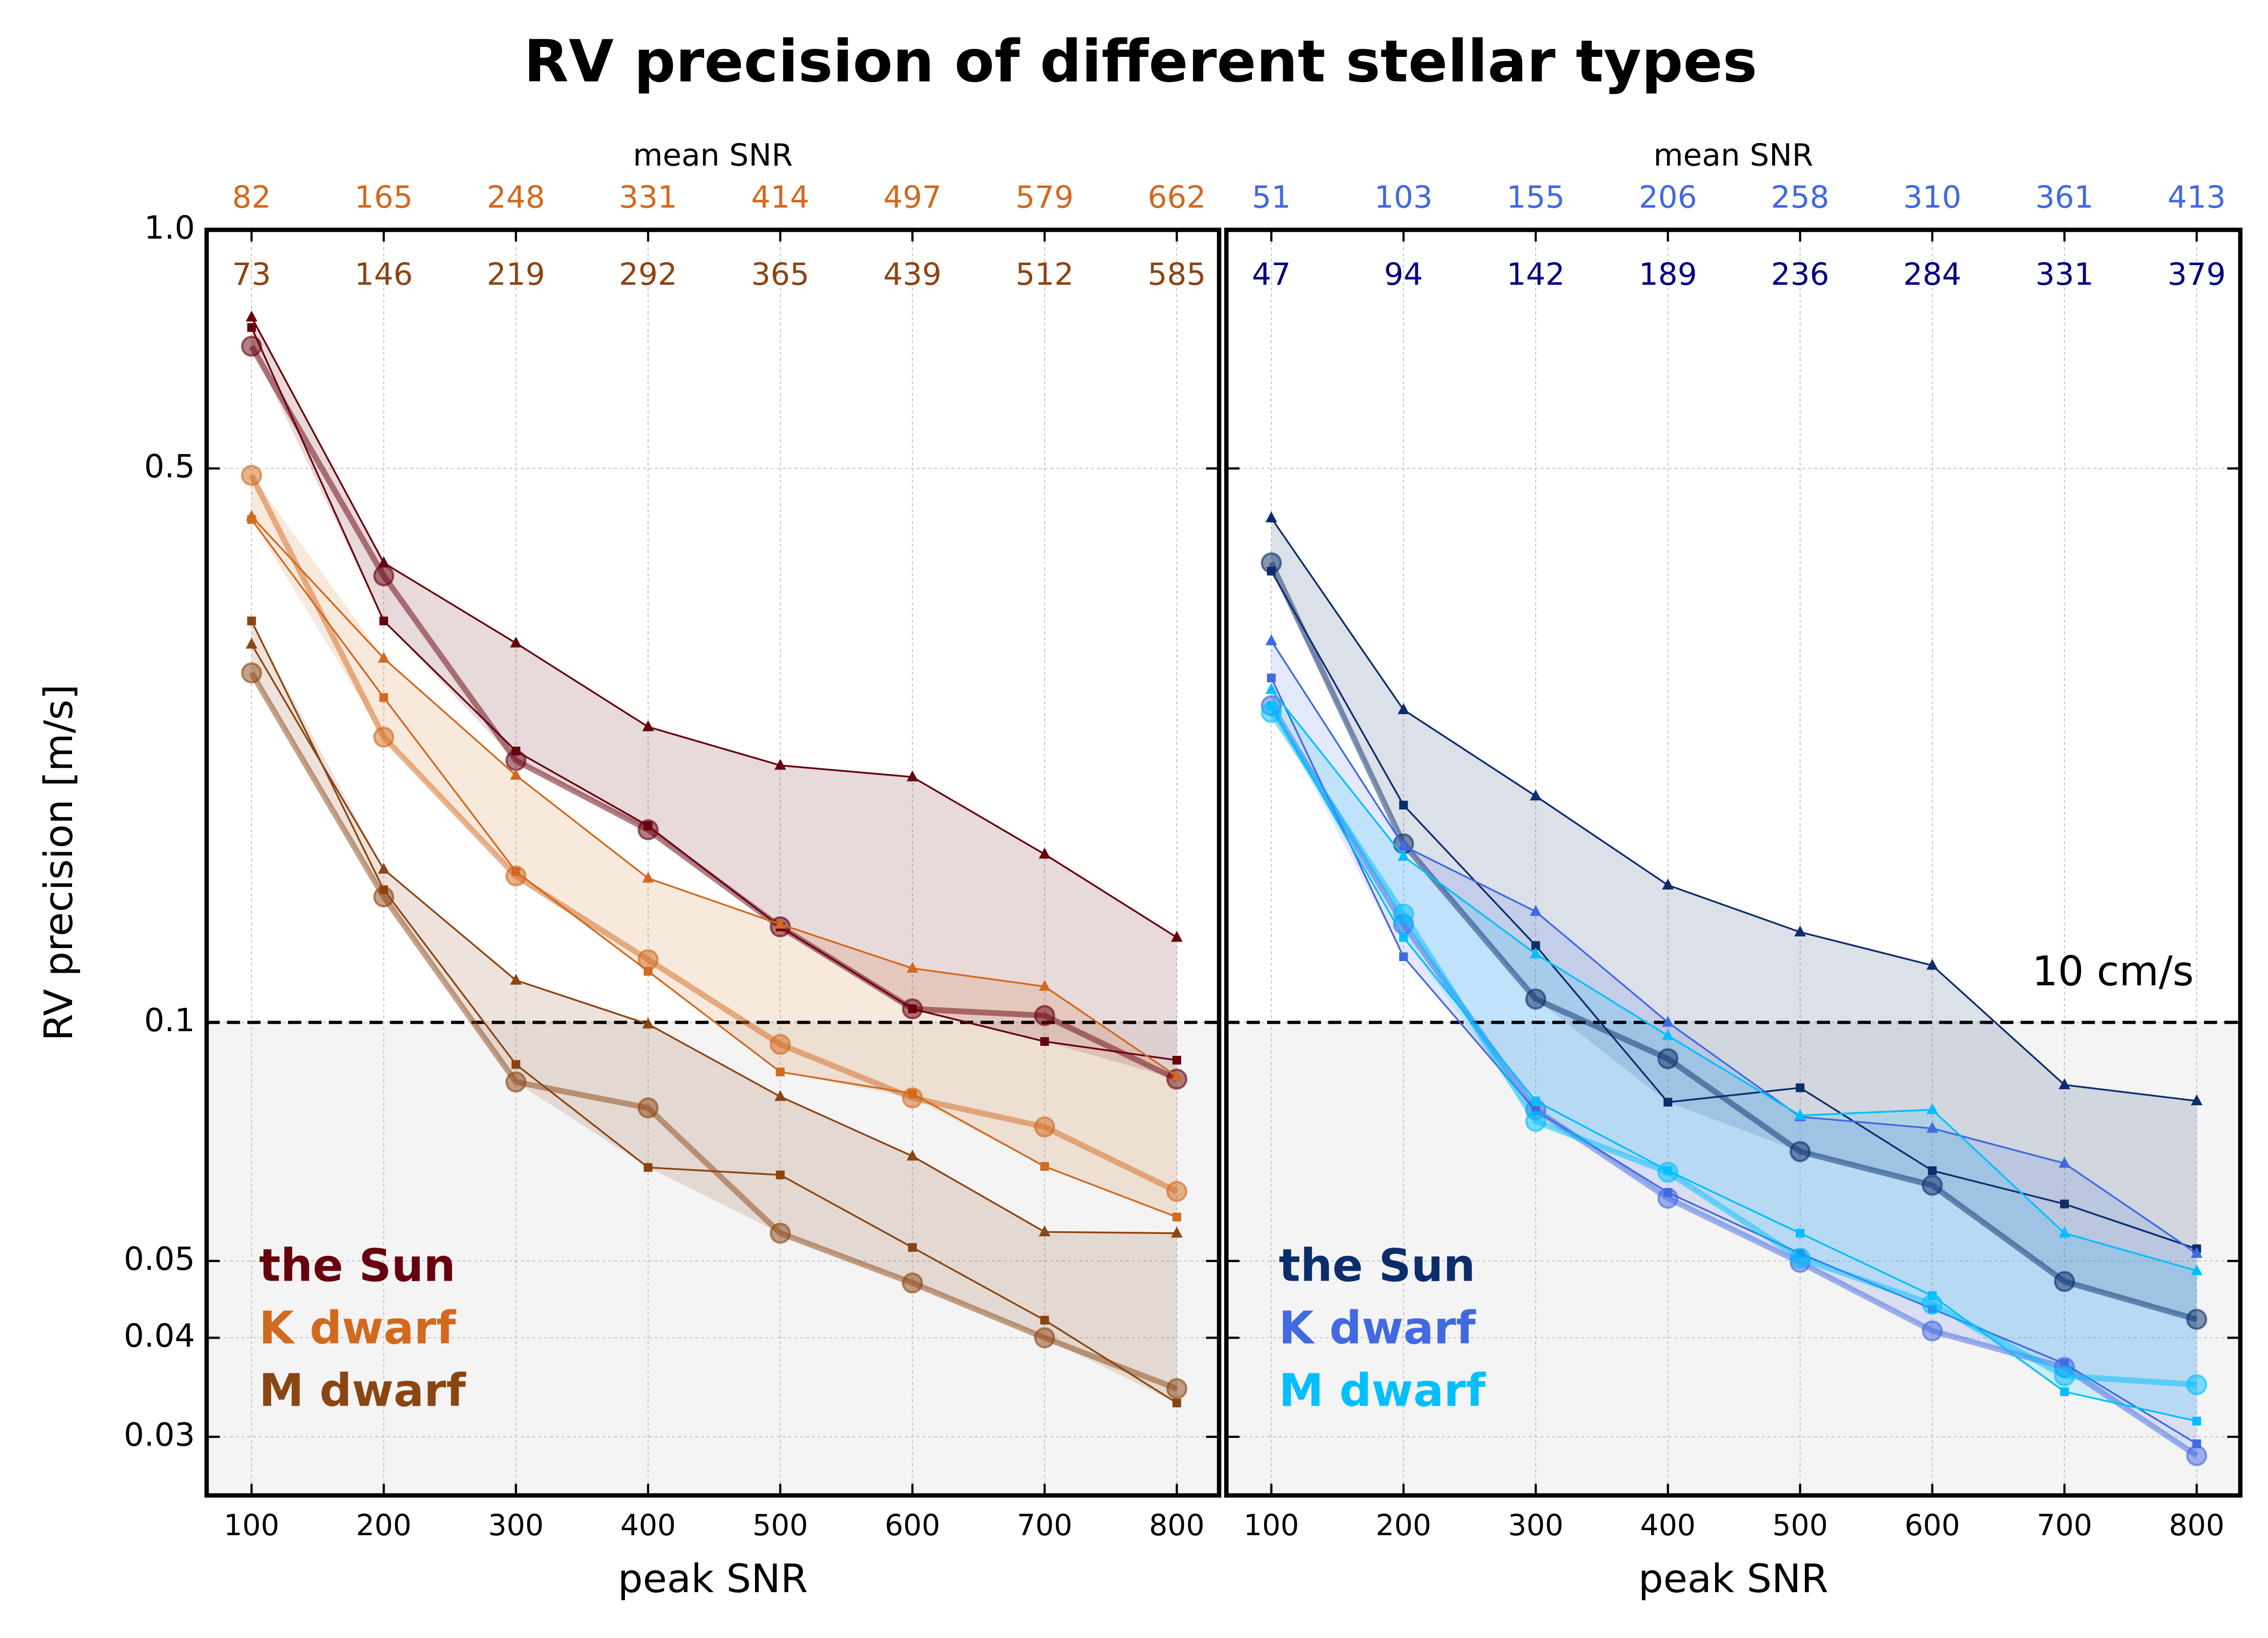  What do you see at coordinates (1045, 198) in the screenshot?
I see `top-tick-label: 579` at bounding box center [1045, 198].